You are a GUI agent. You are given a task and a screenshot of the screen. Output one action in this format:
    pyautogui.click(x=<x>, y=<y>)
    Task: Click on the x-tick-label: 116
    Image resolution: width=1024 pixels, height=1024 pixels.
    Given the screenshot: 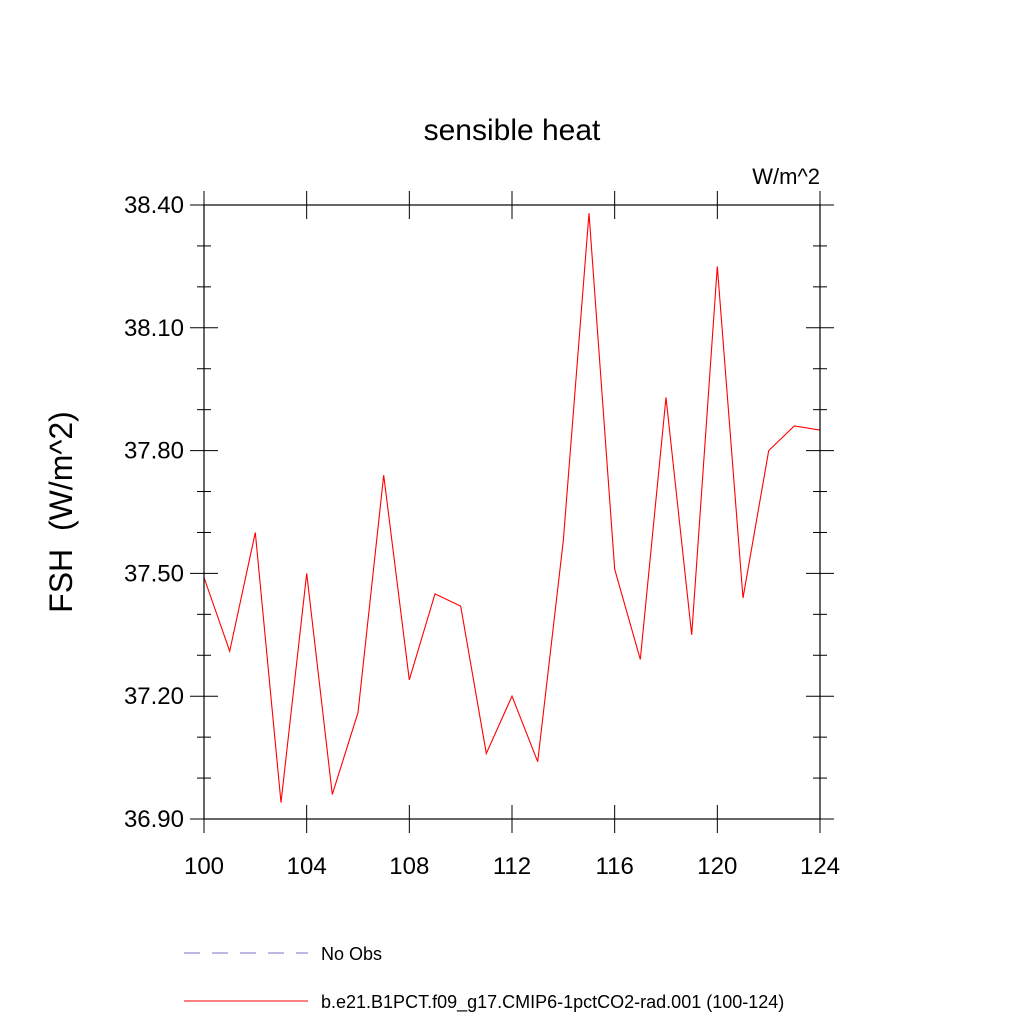 What is the action you would take?
    pyautogui.click(x=615, y=866)
    